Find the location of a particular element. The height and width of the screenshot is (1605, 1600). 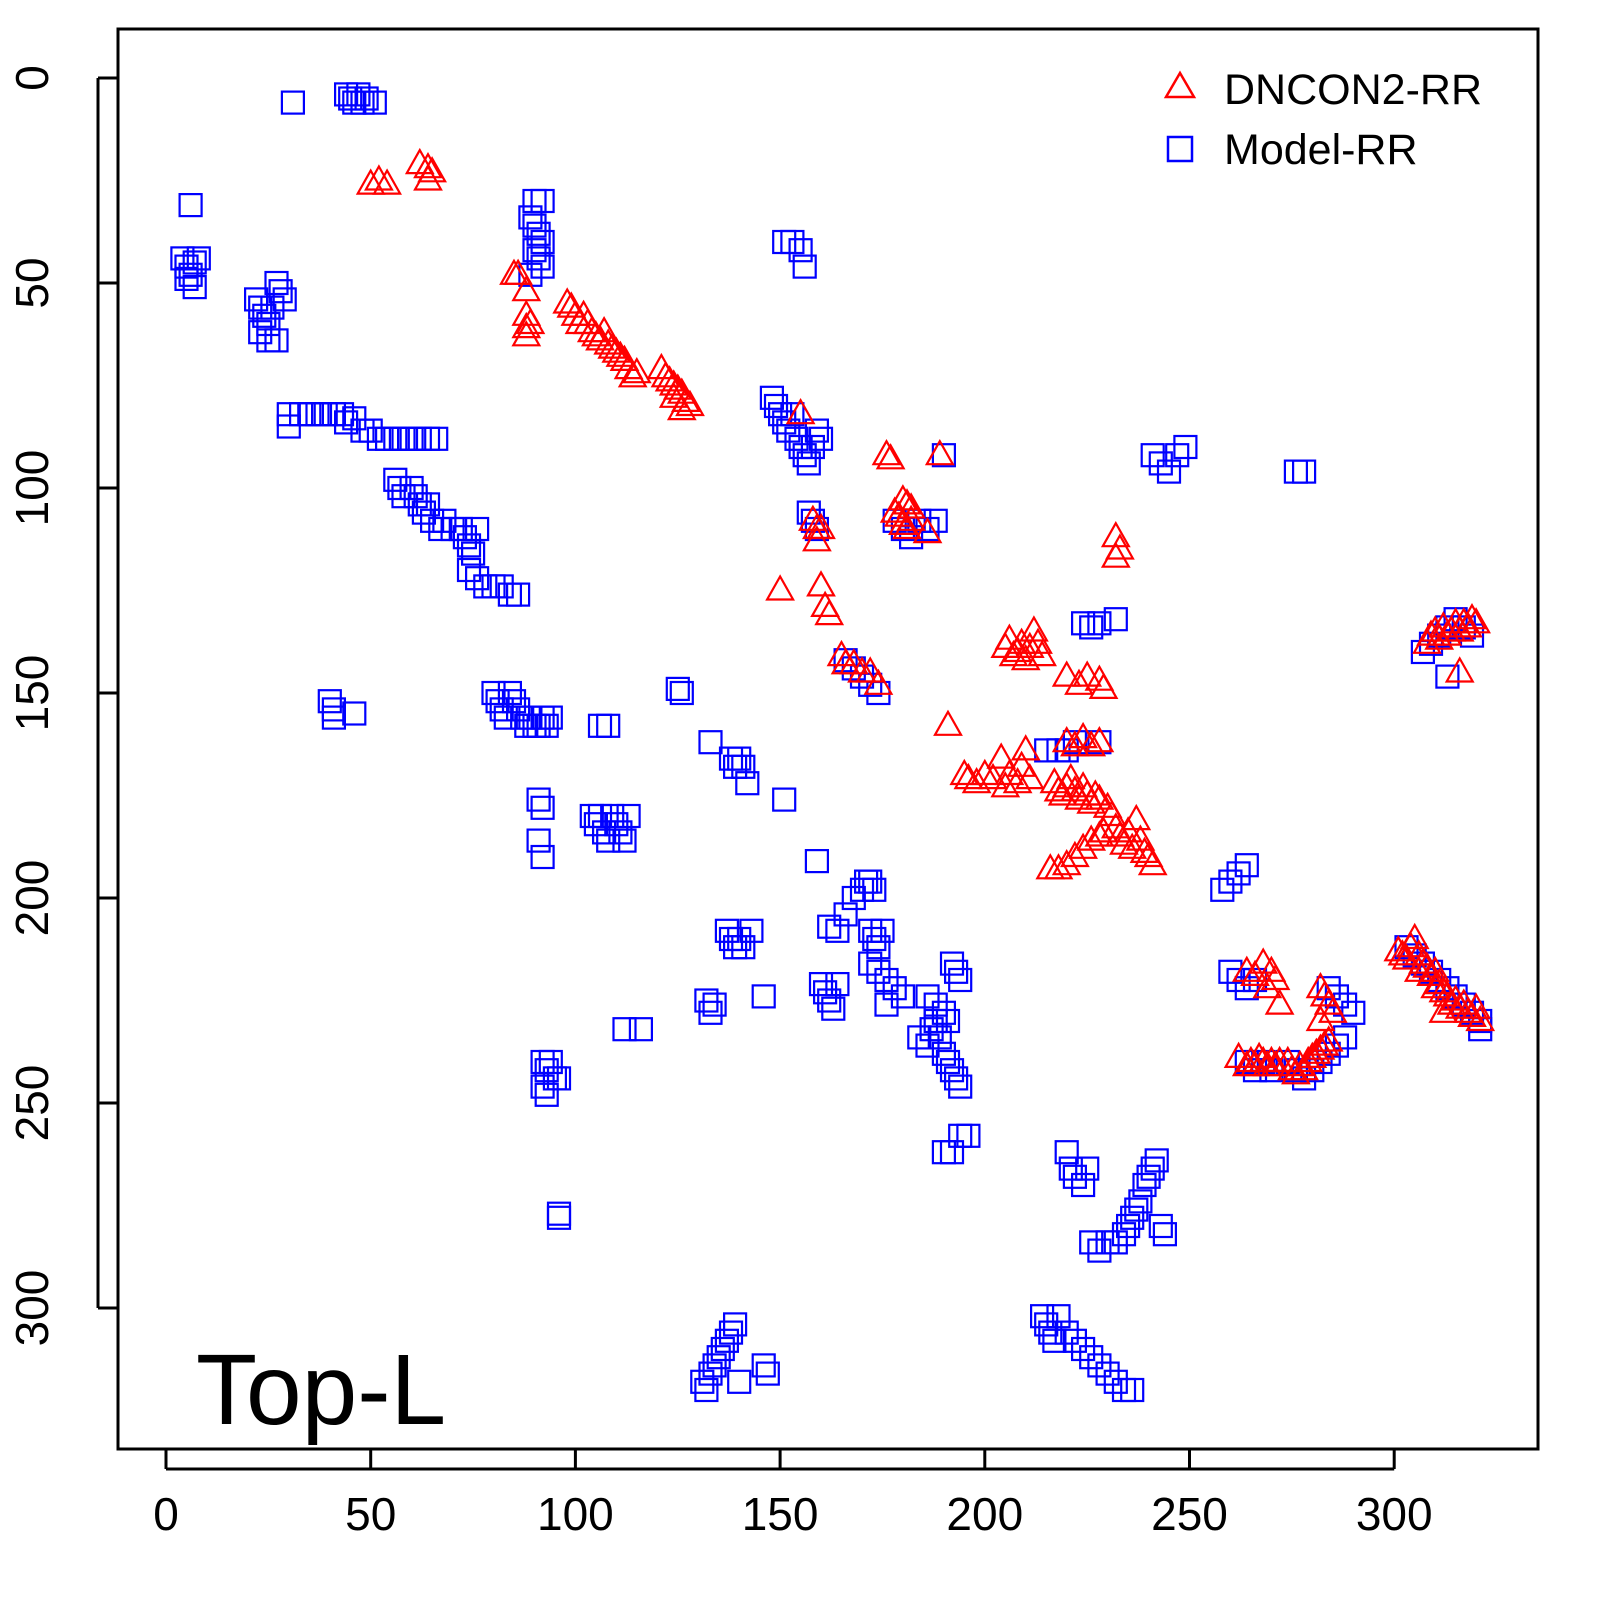

x-tick-label: 150 is located at coordinates (780, 1514).